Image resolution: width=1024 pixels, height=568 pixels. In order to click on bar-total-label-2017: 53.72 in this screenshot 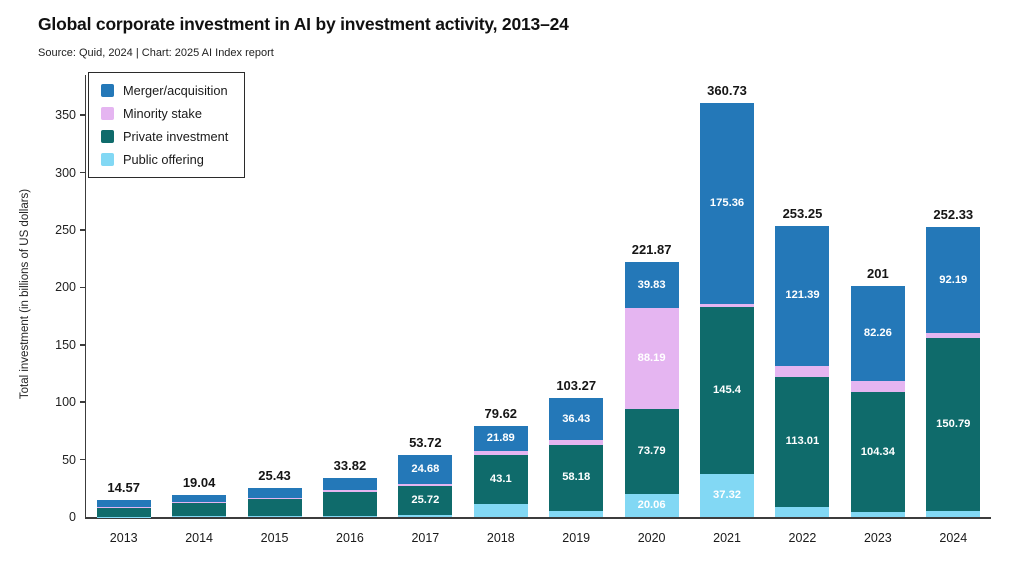, I will do `click(425, 443)`.